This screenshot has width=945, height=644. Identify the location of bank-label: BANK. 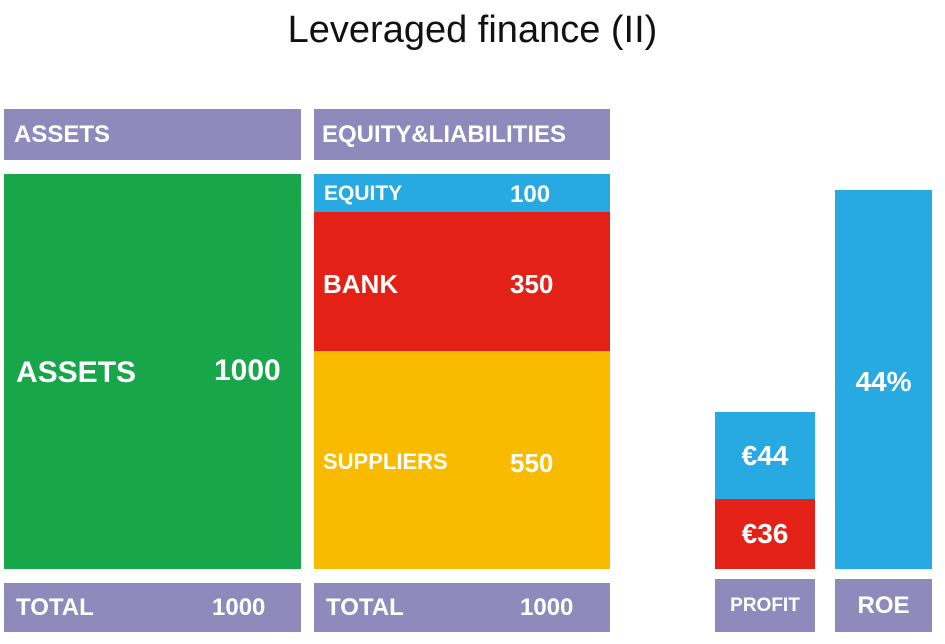
(361, 284).